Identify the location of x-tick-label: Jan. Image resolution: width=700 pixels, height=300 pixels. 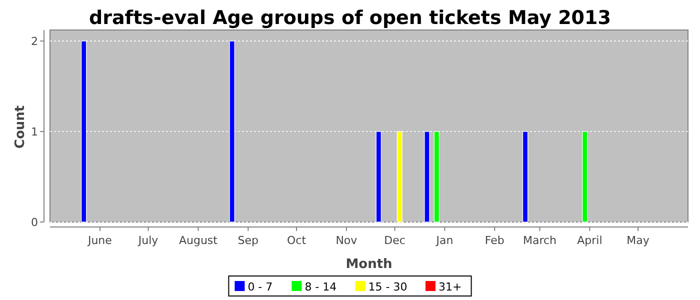
(444, 240).